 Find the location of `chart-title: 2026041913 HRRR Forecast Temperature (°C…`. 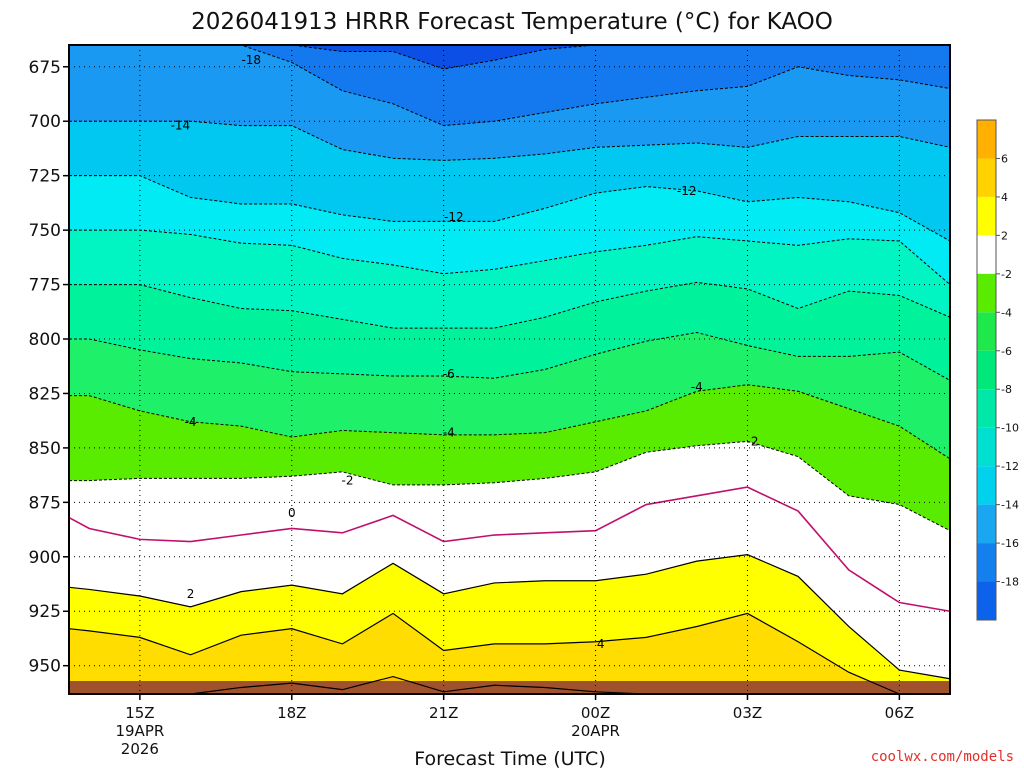

chart-title: 2026041913 HRRR Forecast Temperature (°C… is located at coordinates (512, 22).